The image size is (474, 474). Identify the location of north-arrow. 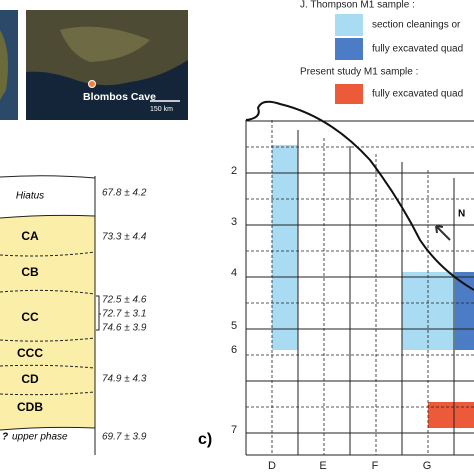
(443, 233).